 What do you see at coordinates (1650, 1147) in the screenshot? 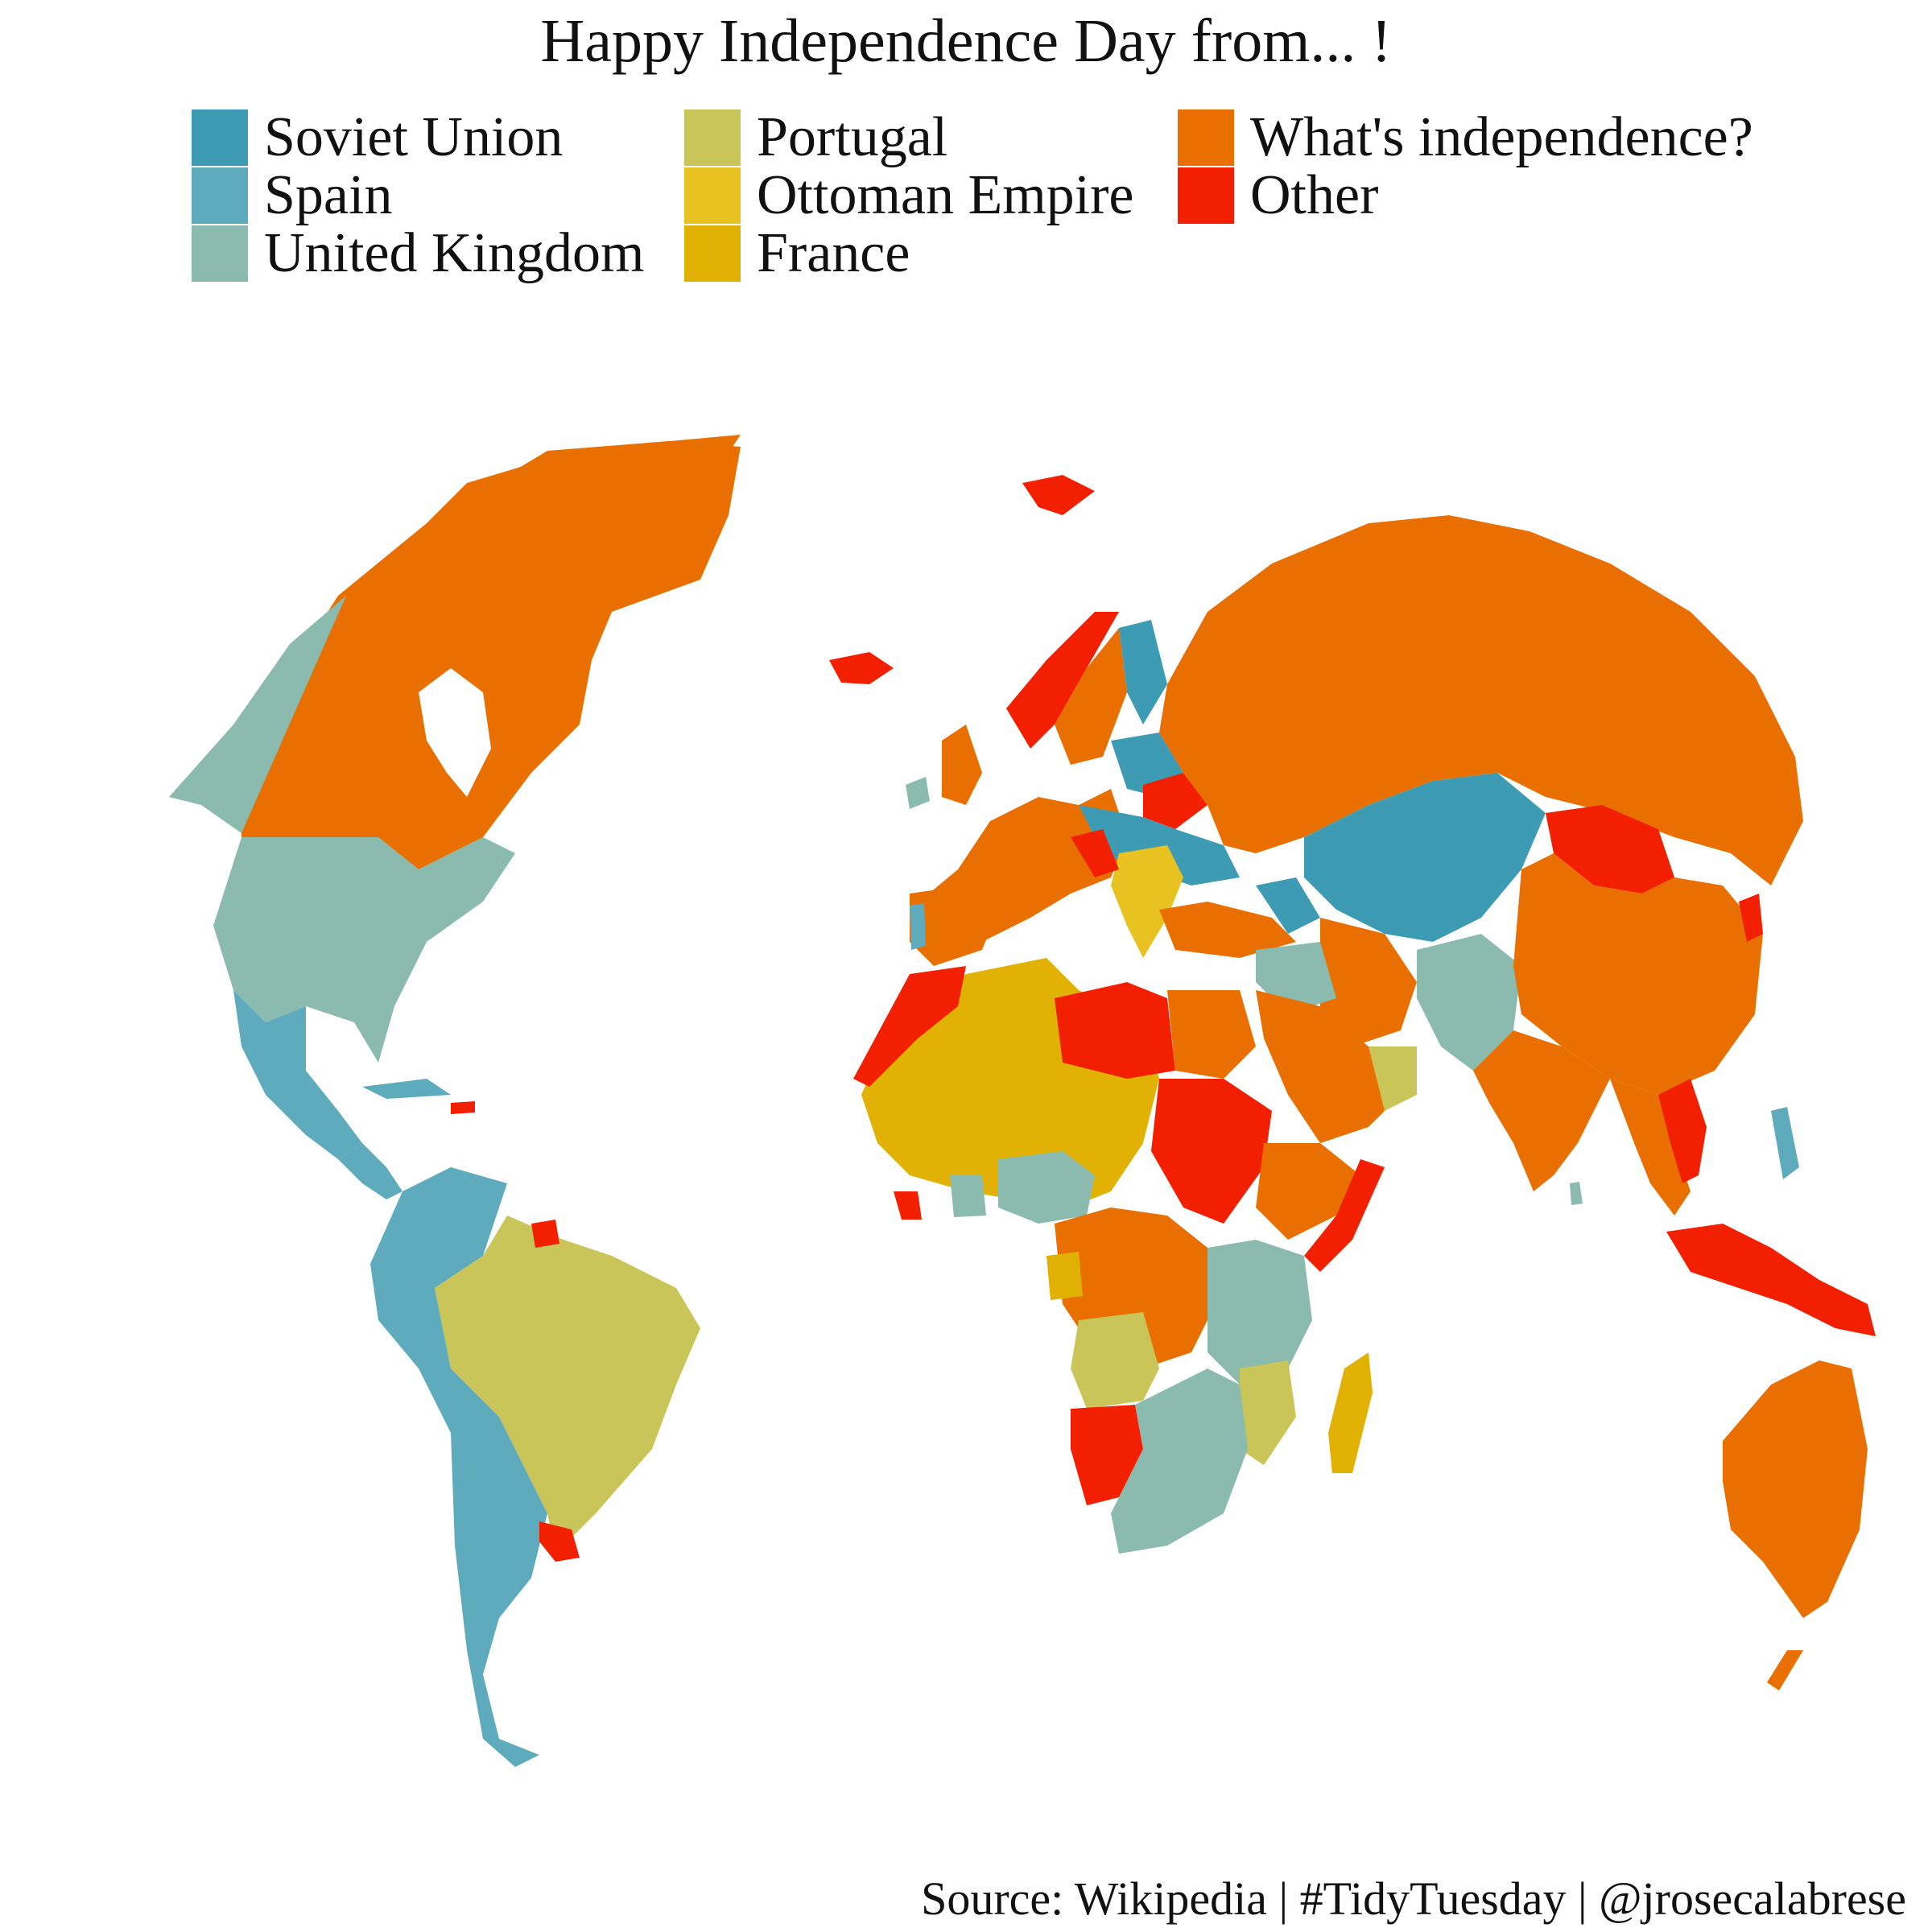
I see `southeast-asia` at bounding box center [1650, 1147].